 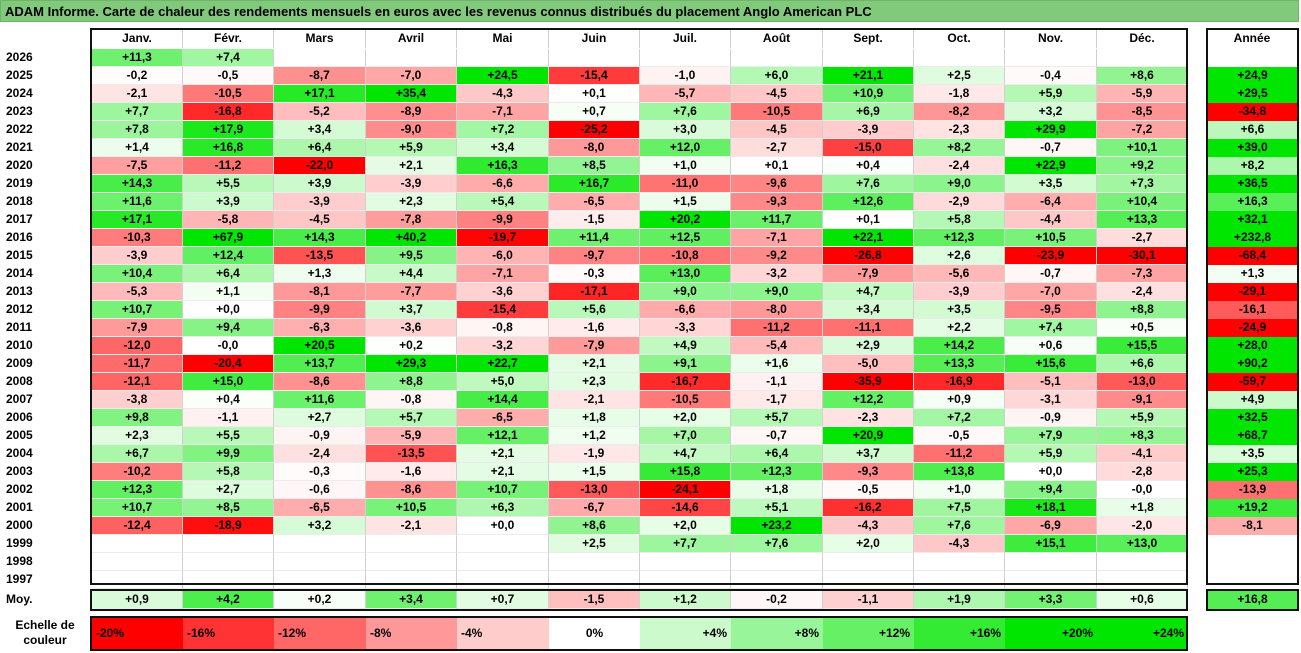 What do you see at coordinates (959, 202) in the screenshot?
I see `heatmap-cell: -2,9` at bounding box center [959, 202].